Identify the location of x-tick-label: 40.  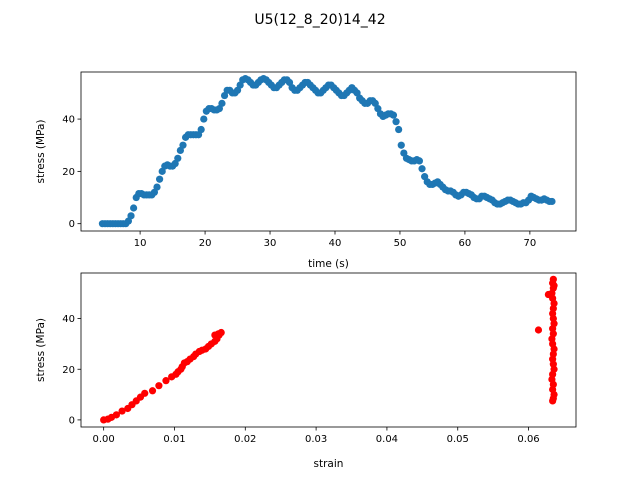
(335, 243).